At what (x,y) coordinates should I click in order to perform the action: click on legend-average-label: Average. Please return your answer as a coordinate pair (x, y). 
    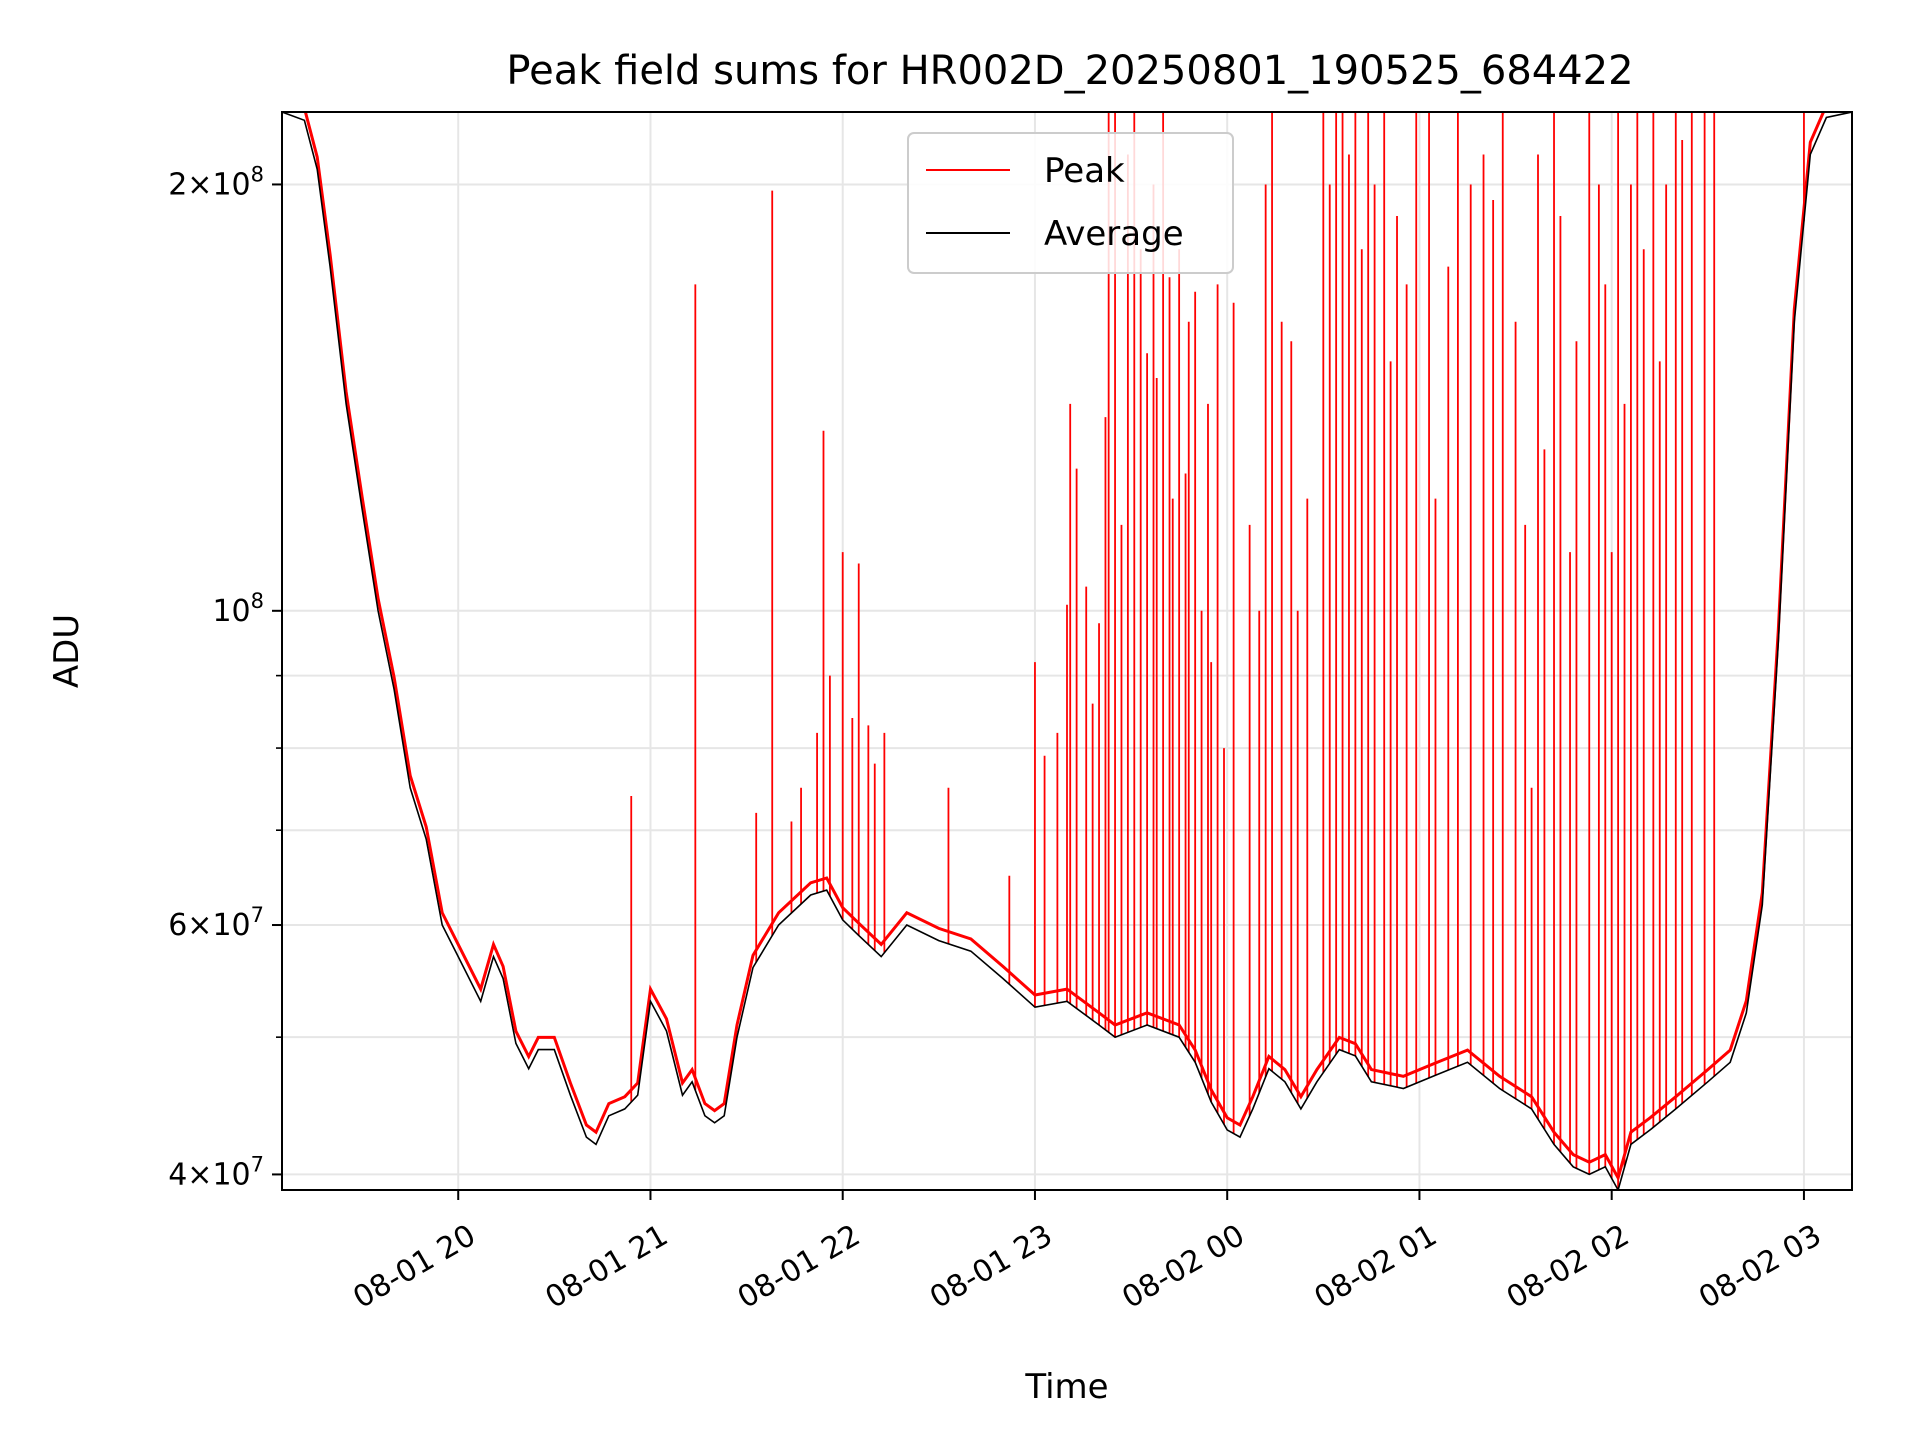
    Looking at the image, I should click on (1114, 234).